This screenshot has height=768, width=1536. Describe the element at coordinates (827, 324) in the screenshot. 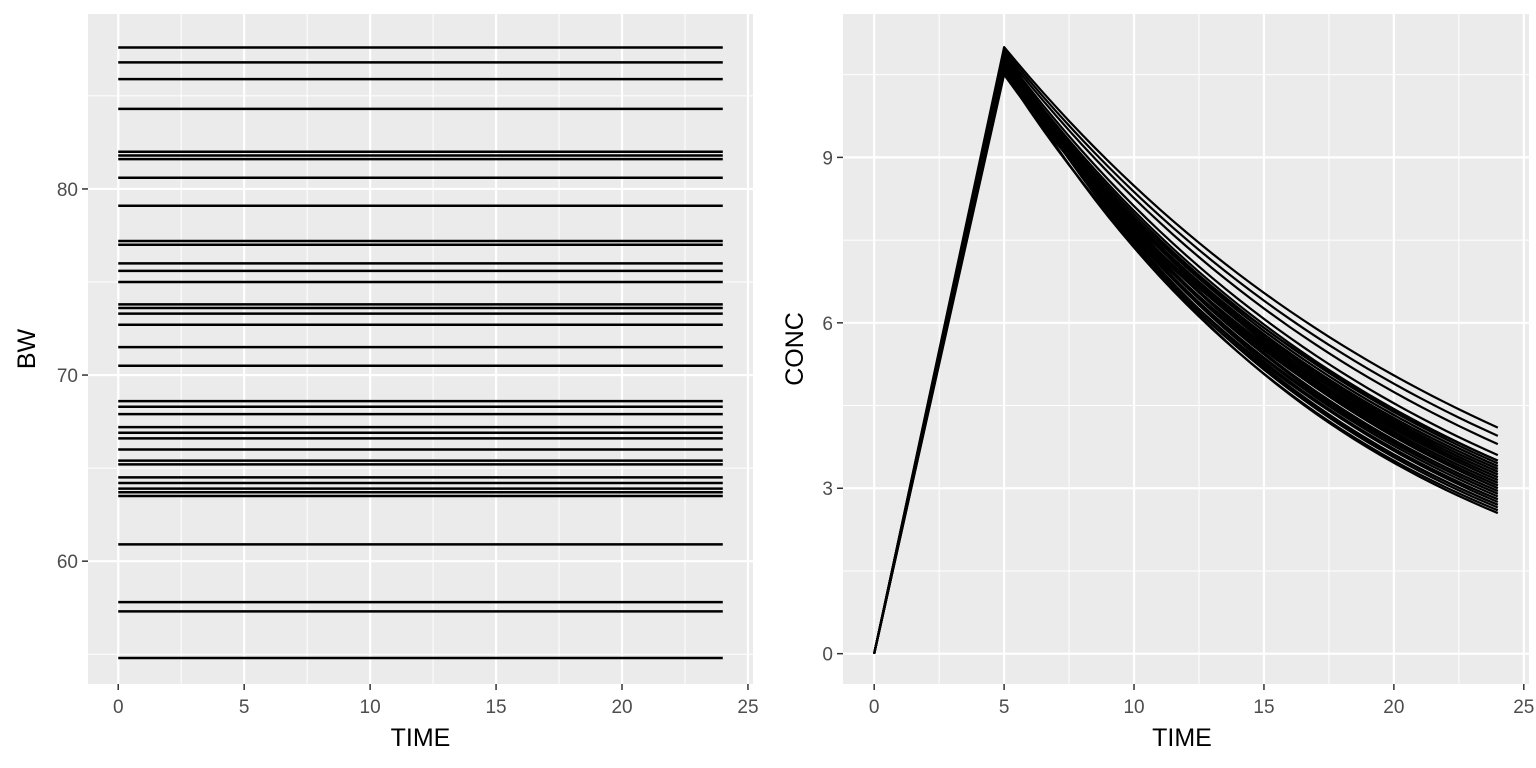

I see `y-tick-label: 6` at that location.